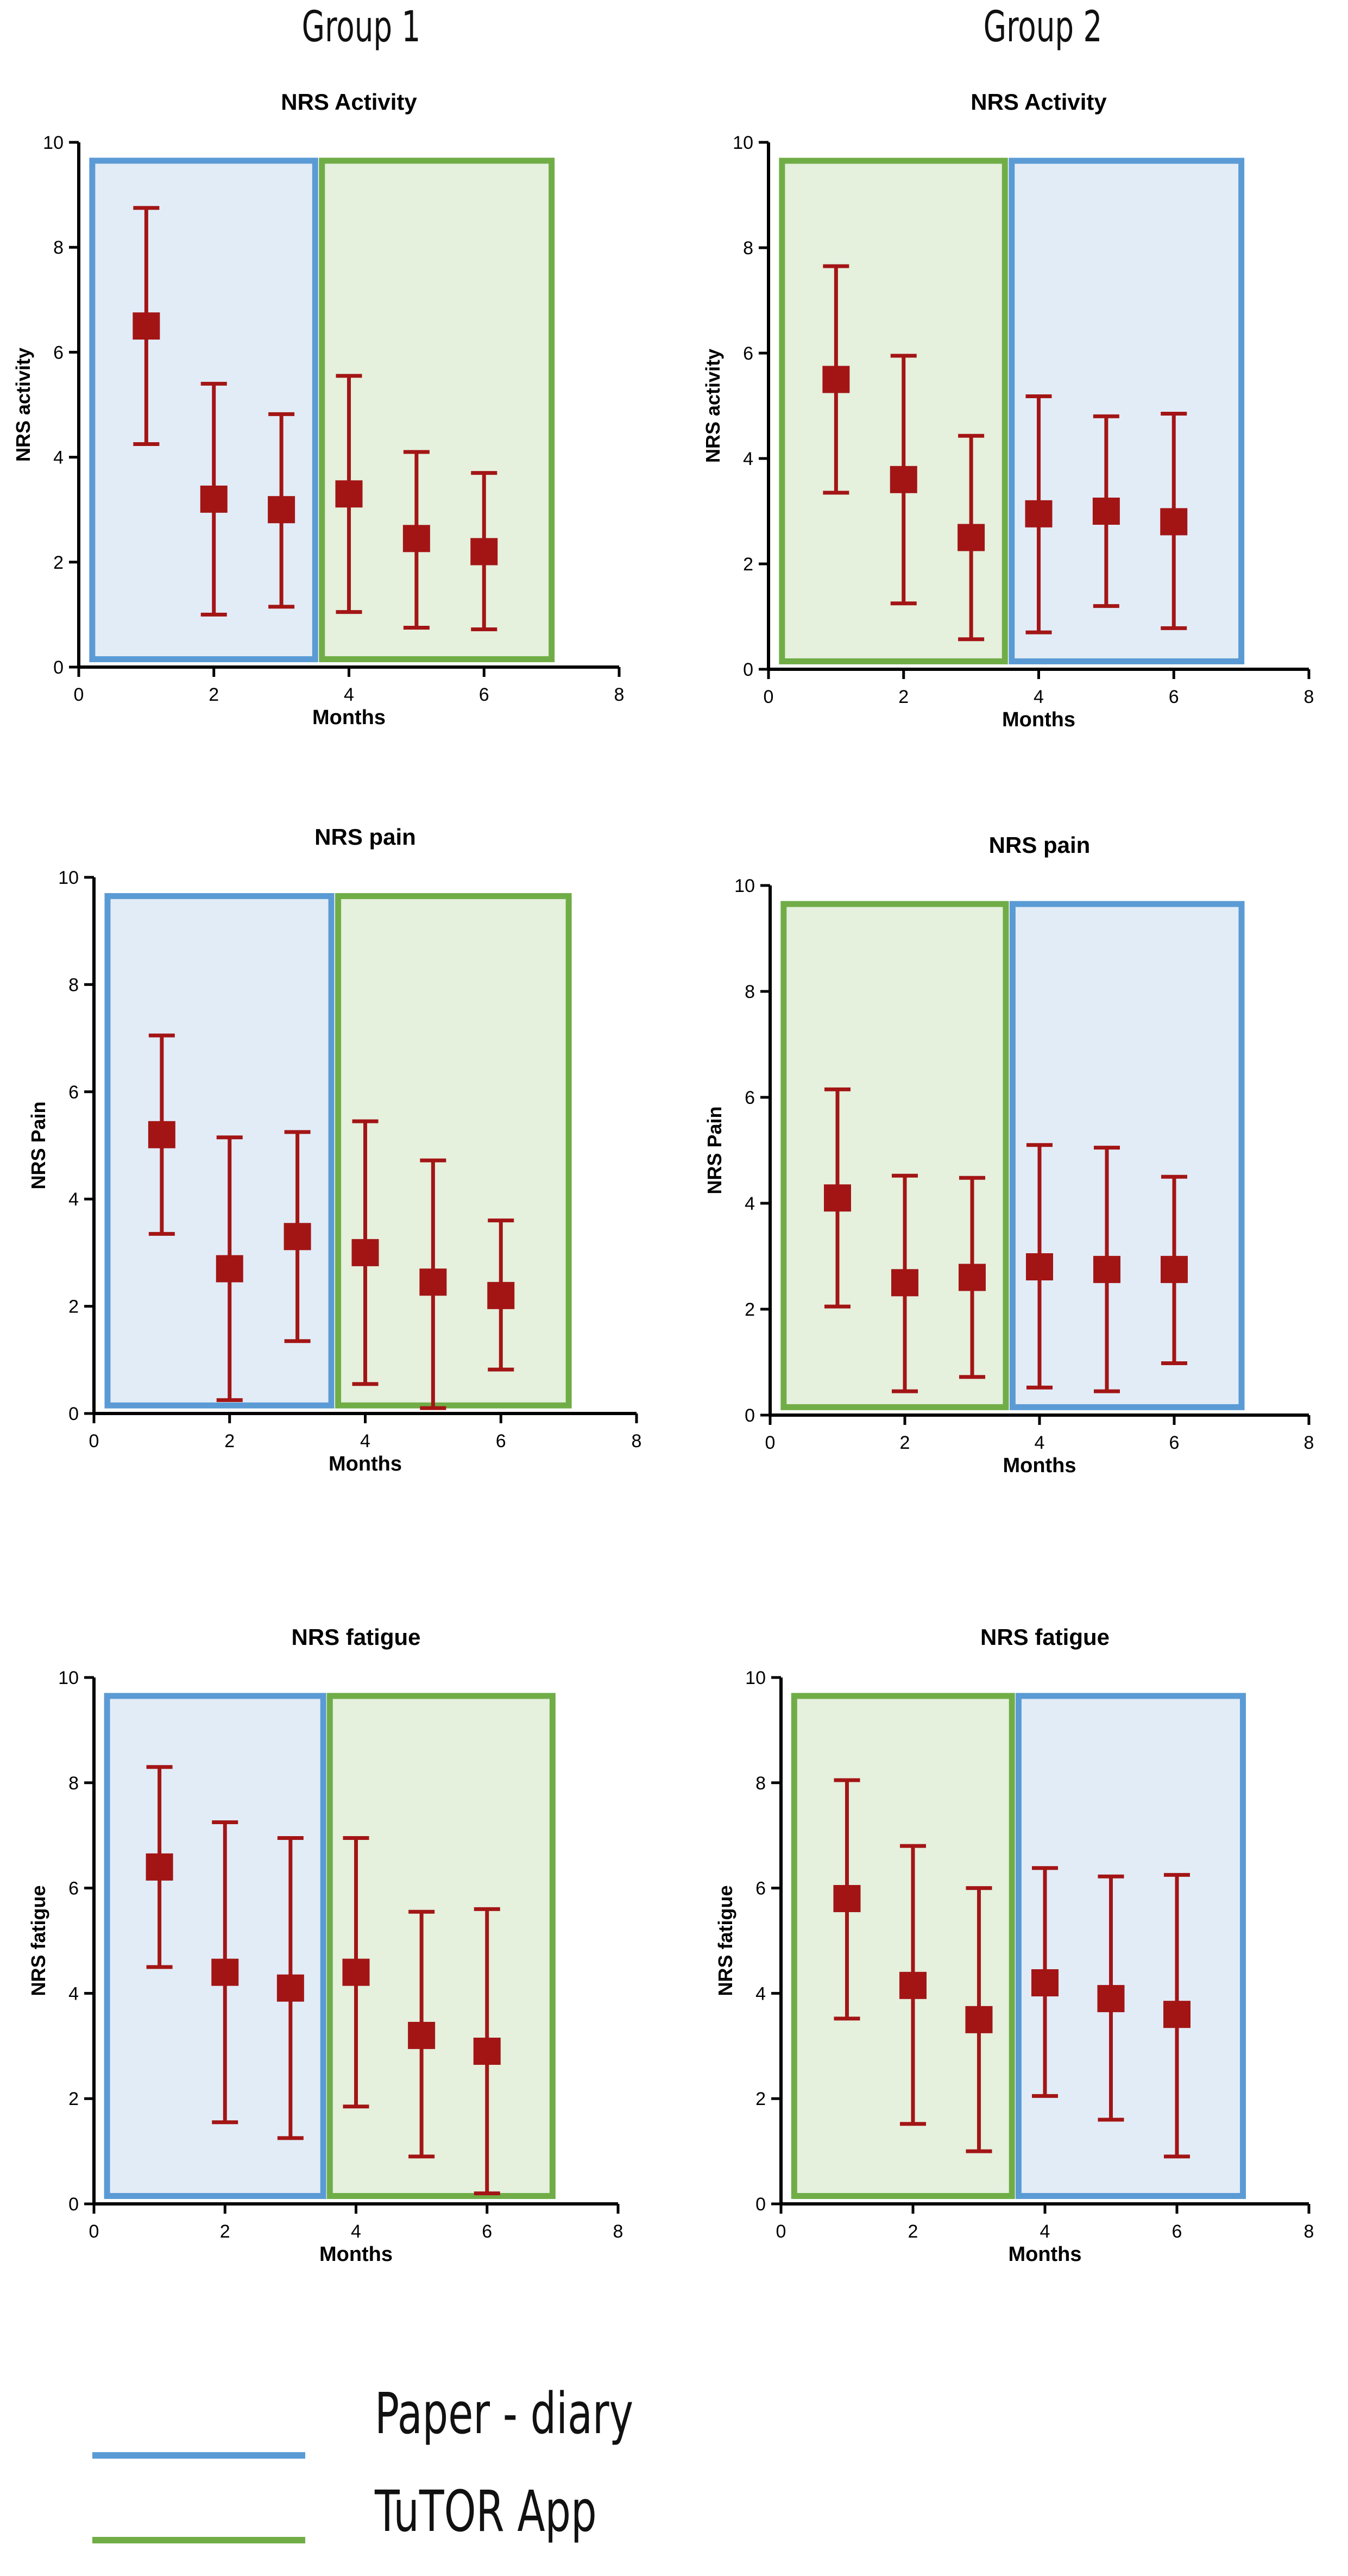  I want to click on legend-label-app: TuTOR App, so click(486, 2511).